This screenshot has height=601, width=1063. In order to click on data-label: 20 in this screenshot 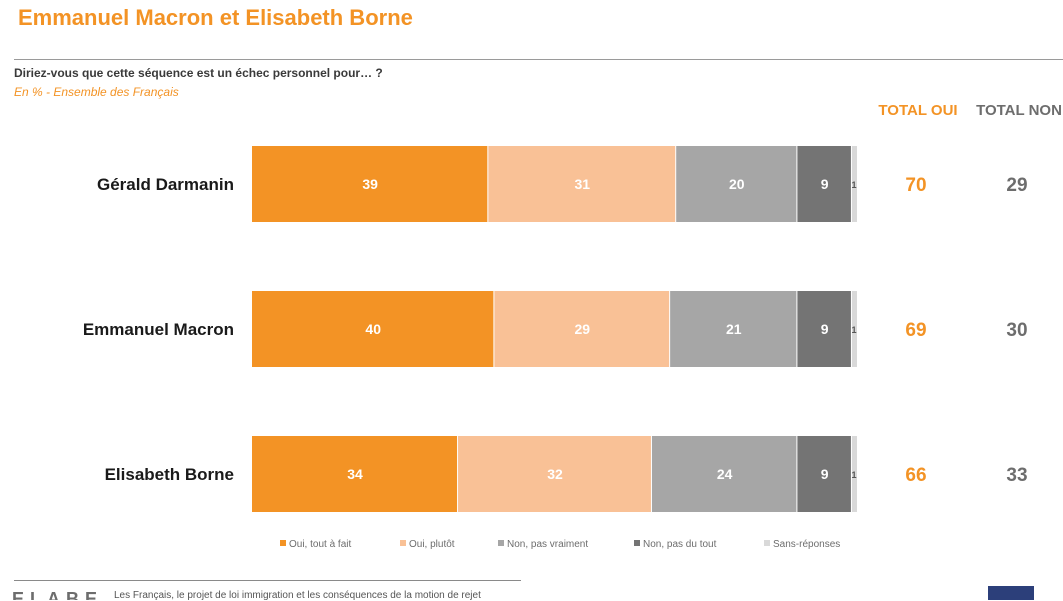, I will do `click(737, 184)`.